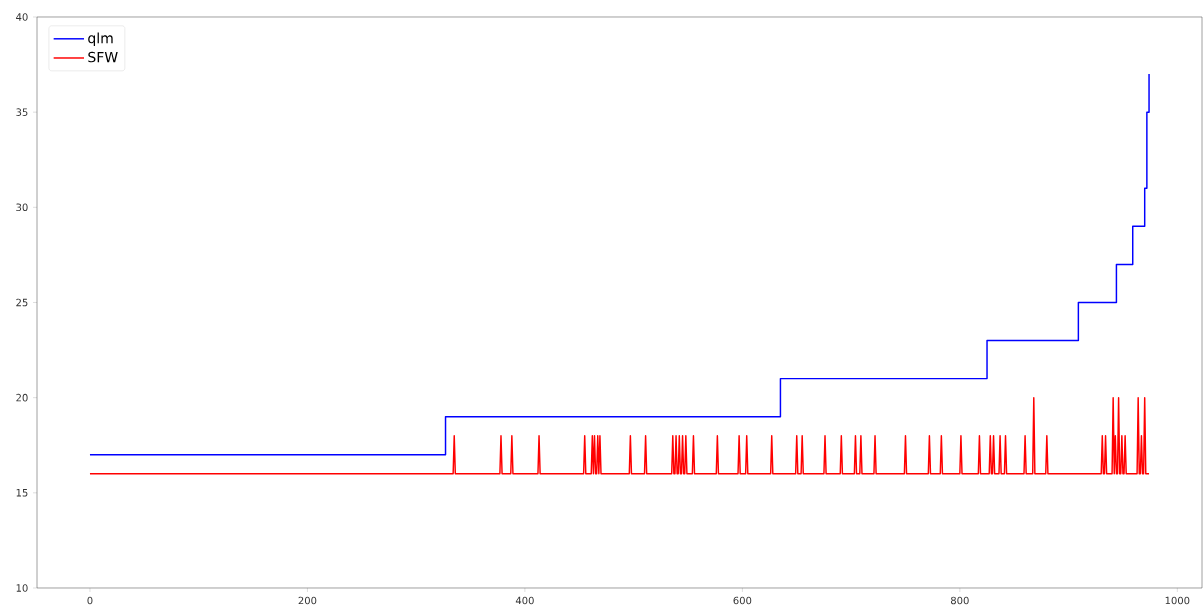 The width and height of the screenshot is (1204, 613). What do you see at coordinates (1177, 600) in the screenshot?
I see `x-tick-label: 1000` at bounding box center [1177, 600].